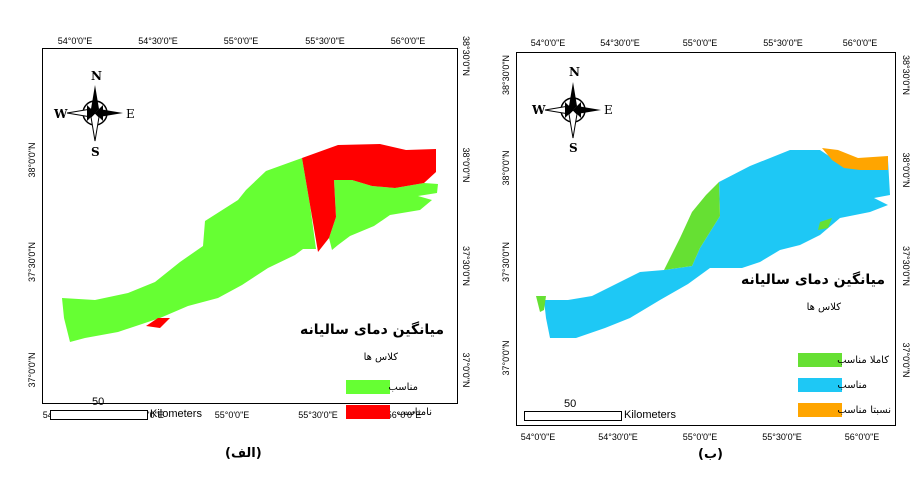 The height and width of the screenshot is (486, 921). Describe the element at coordinates (820, 360) in the screenshot. I see `legend-swatch-very-suitable` at that location.